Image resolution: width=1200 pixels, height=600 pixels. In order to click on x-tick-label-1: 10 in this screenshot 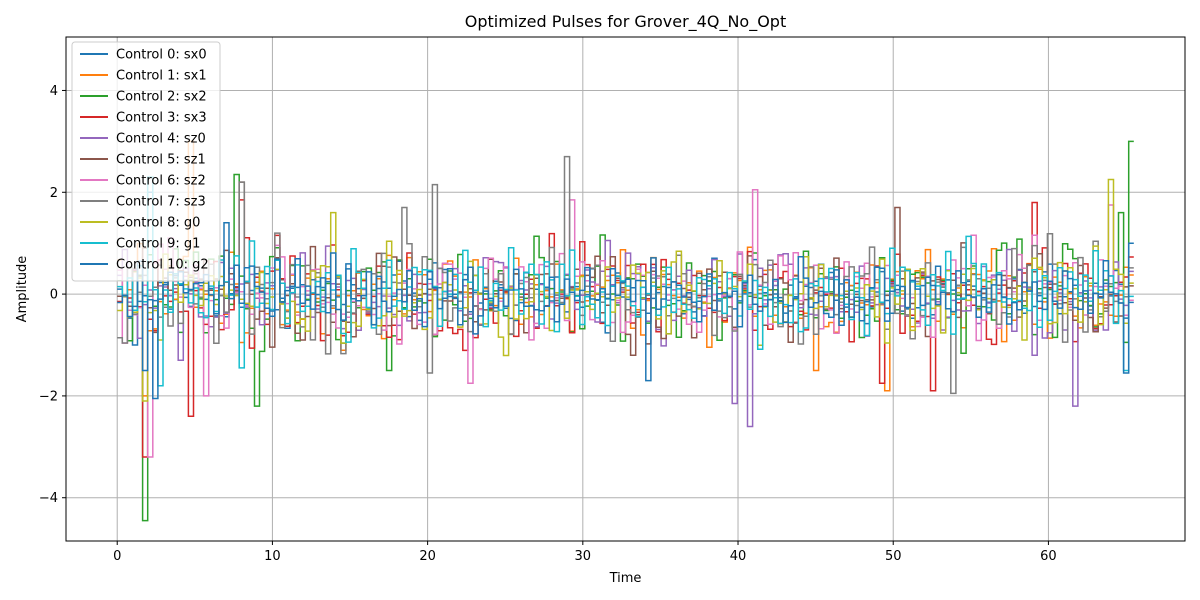, I will do `click(272, 556)`.